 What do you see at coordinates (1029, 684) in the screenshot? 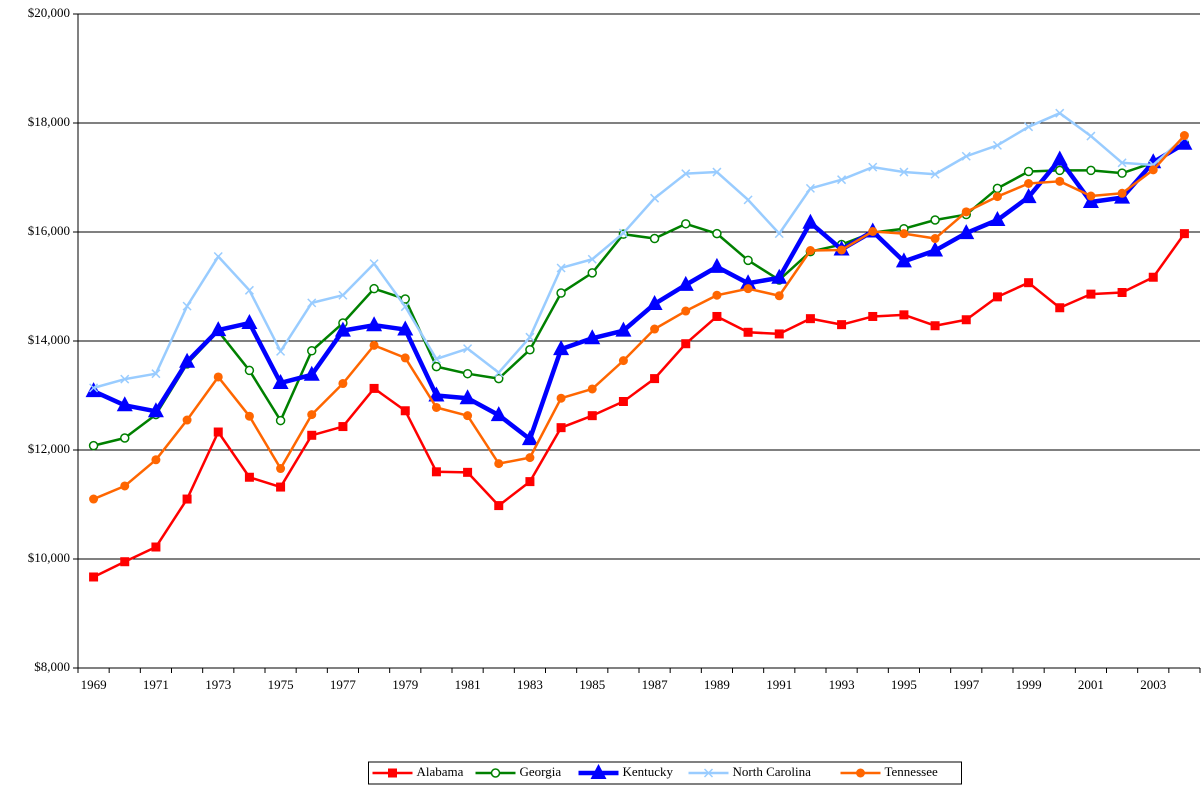
I see `x-tick-label: 1999` at bounding box center [1029, 684].